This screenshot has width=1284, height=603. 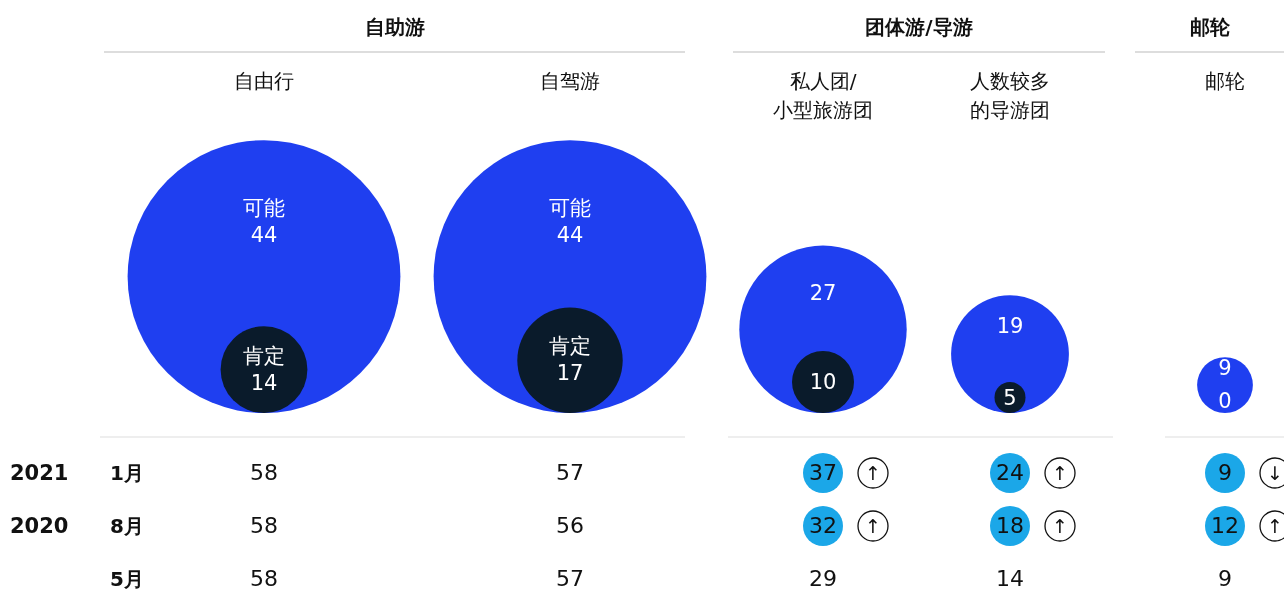 I want to click on data-label: 10, so click(x=823, y=382).